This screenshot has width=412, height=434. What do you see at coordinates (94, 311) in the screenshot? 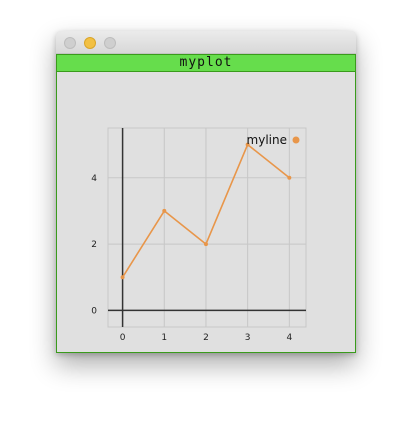
I see `y-tick-label: 0` at bounding box center [94, 311].